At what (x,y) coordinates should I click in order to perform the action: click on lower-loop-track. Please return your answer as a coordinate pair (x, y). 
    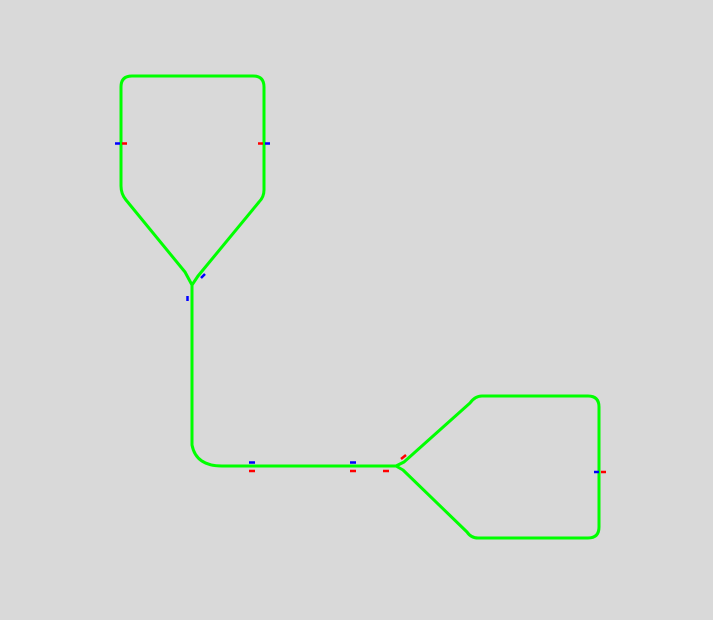
    Looking at the image, I should click on (497, 467).